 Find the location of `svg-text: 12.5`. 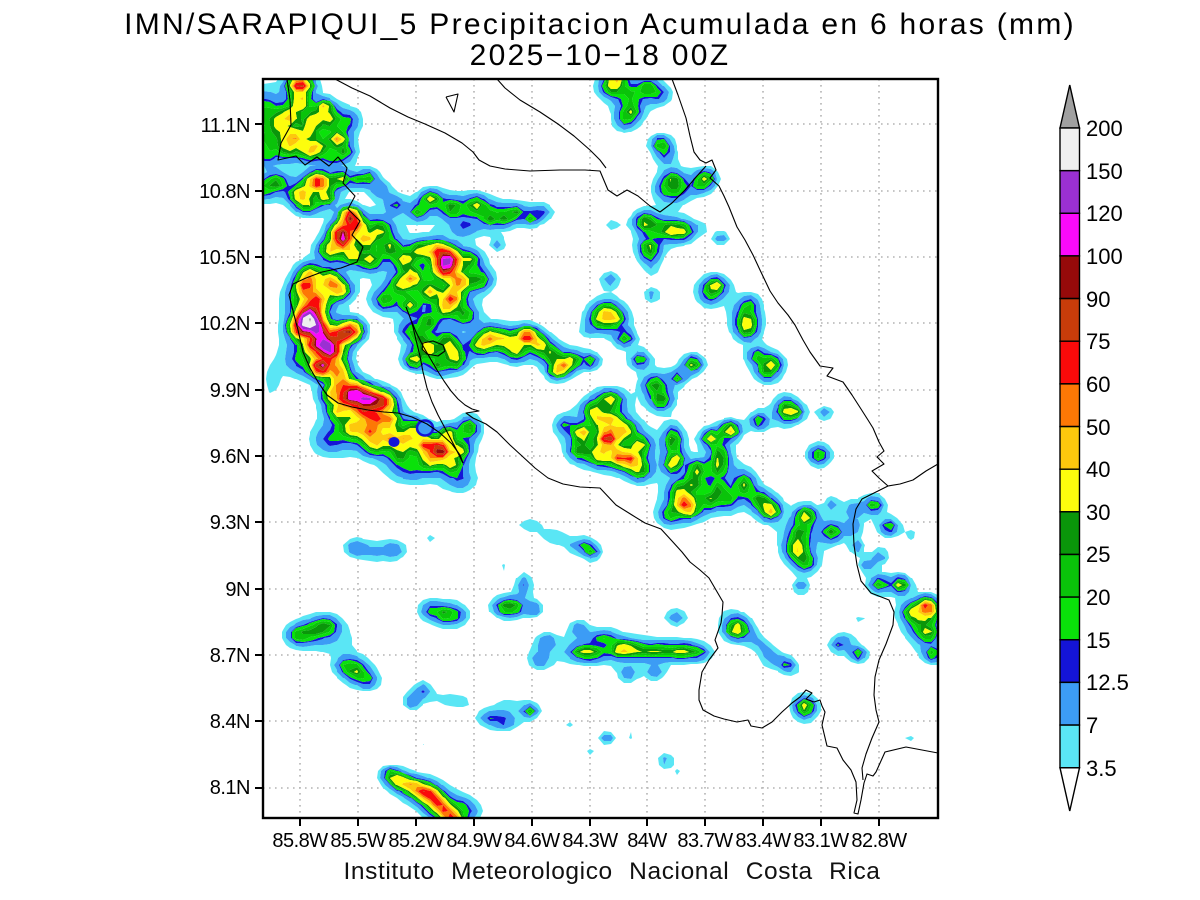

svg-text: 12.5 is located at coordinates (1107, 682).